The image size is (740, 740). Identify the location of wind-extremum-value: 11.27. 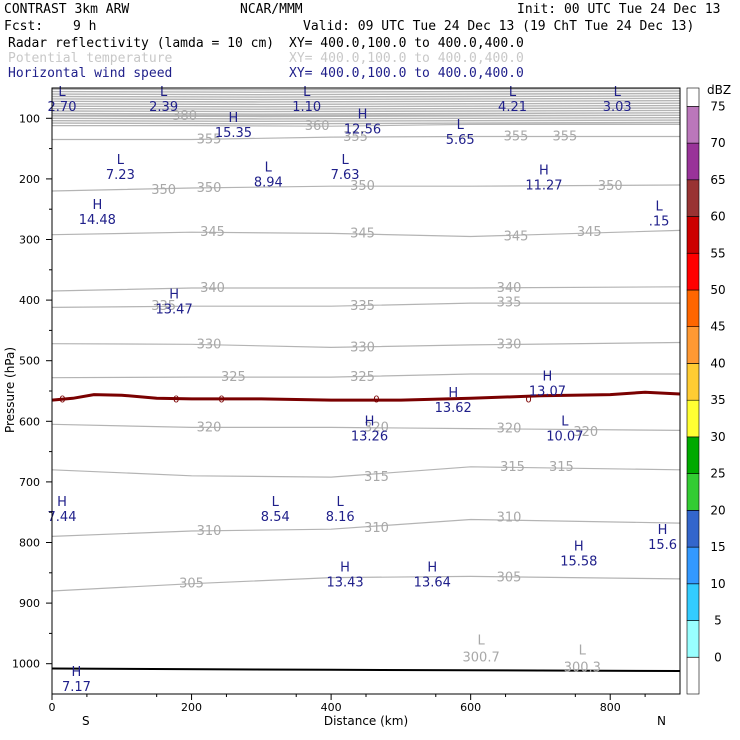
(543, 186).